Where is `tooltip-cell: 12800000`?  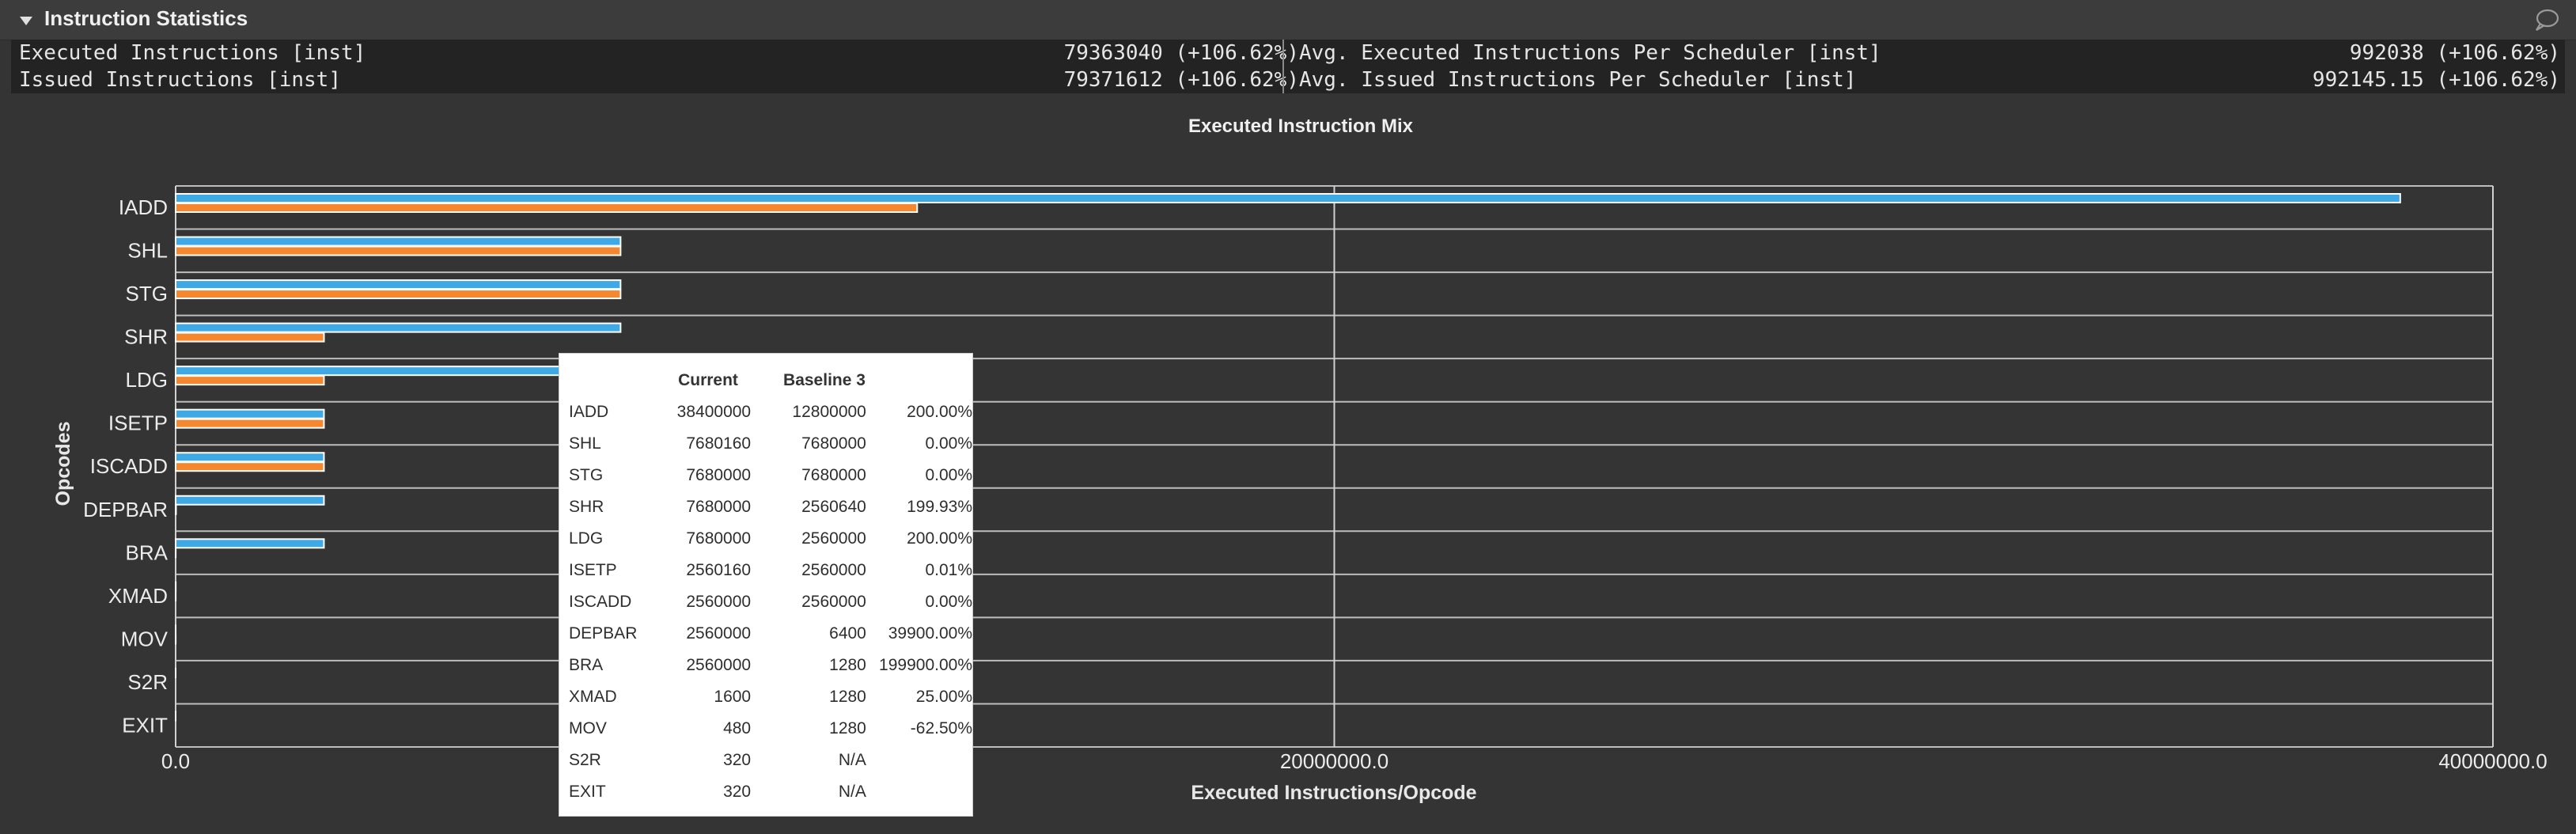 tooltip-cell: 12800000 is located at coordinates (829, 412).